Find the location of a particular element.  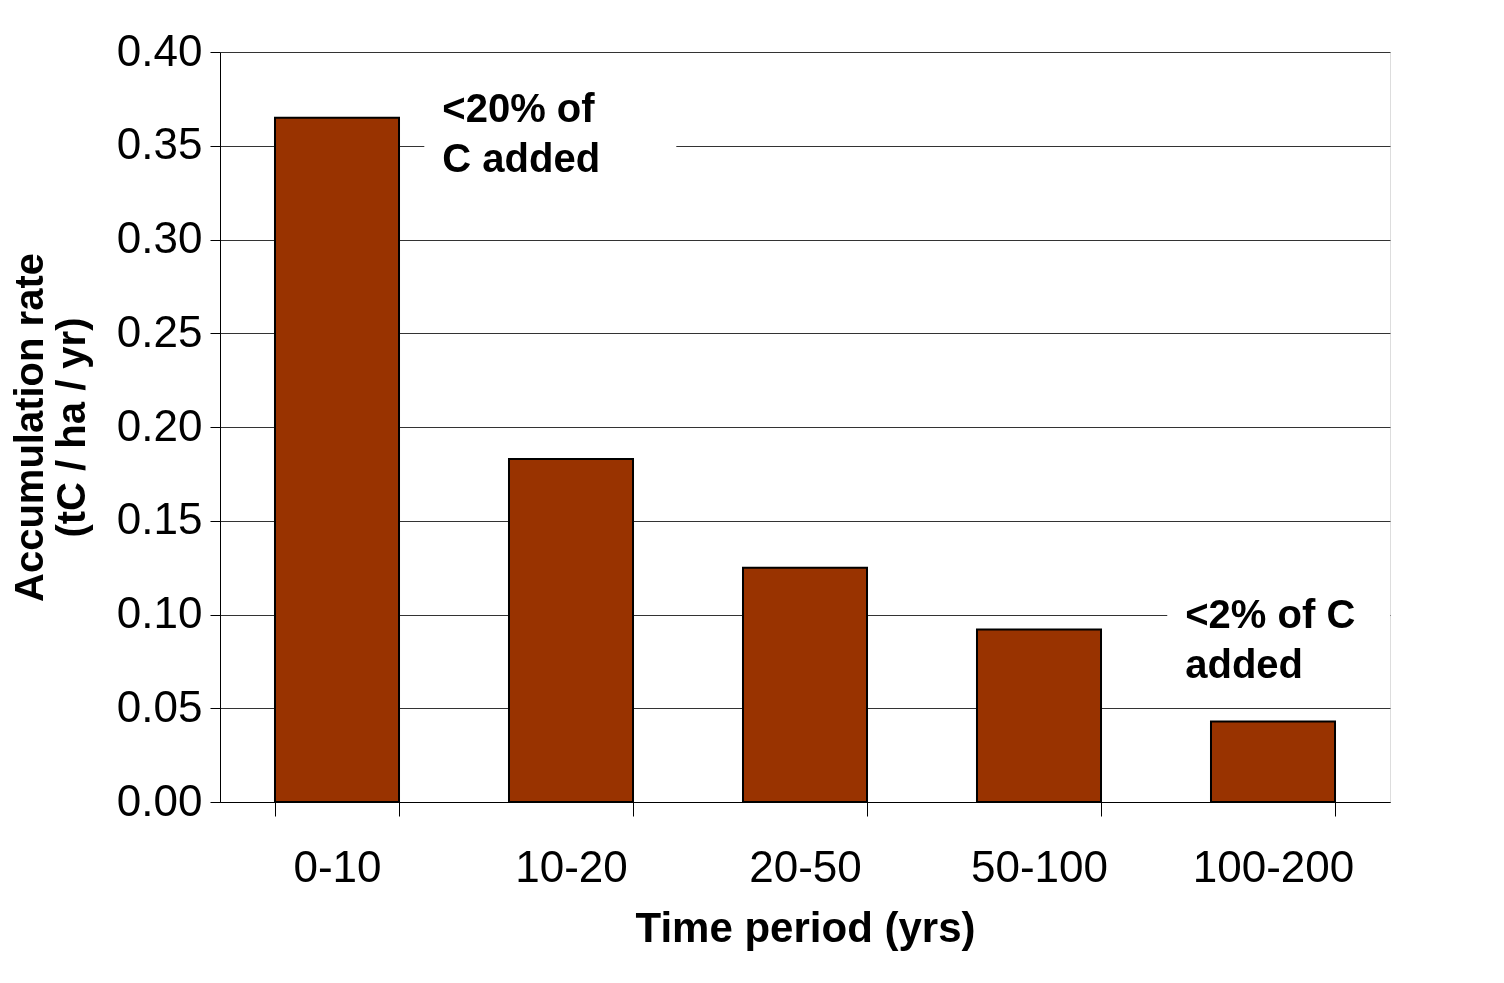

annotation: <2% of C added is located at coordinates (1270, 638).